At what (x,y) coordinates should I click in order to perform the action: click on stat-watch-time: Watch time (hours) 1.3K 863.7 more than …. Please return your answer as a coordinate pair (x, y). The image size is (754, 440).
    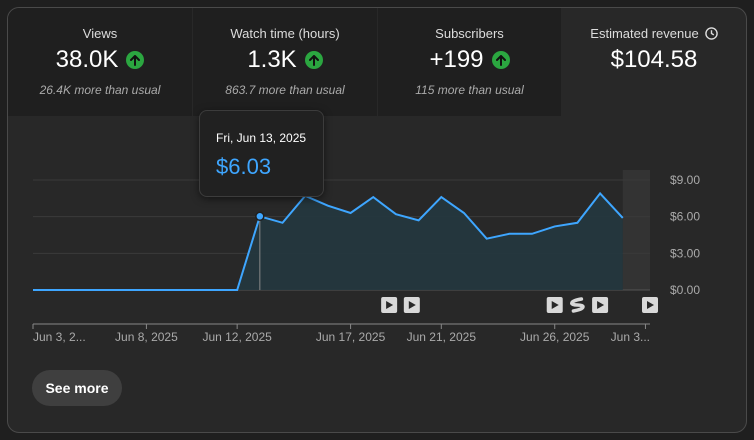
    Looking at the image, I should click on (285, 62).